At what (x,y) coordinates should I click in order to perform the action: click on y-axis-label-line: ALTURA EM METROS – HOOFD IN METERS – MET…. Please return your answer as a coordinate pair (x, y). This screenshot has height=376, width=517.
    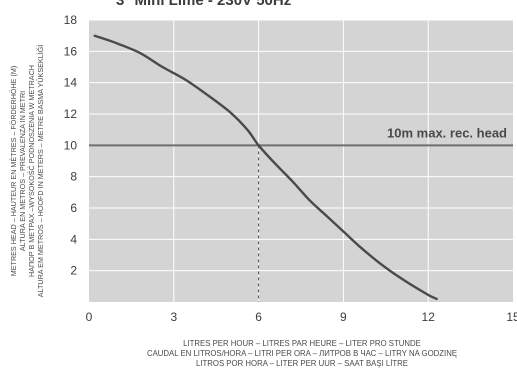
    Looking at the image, I should click on (40, 171).